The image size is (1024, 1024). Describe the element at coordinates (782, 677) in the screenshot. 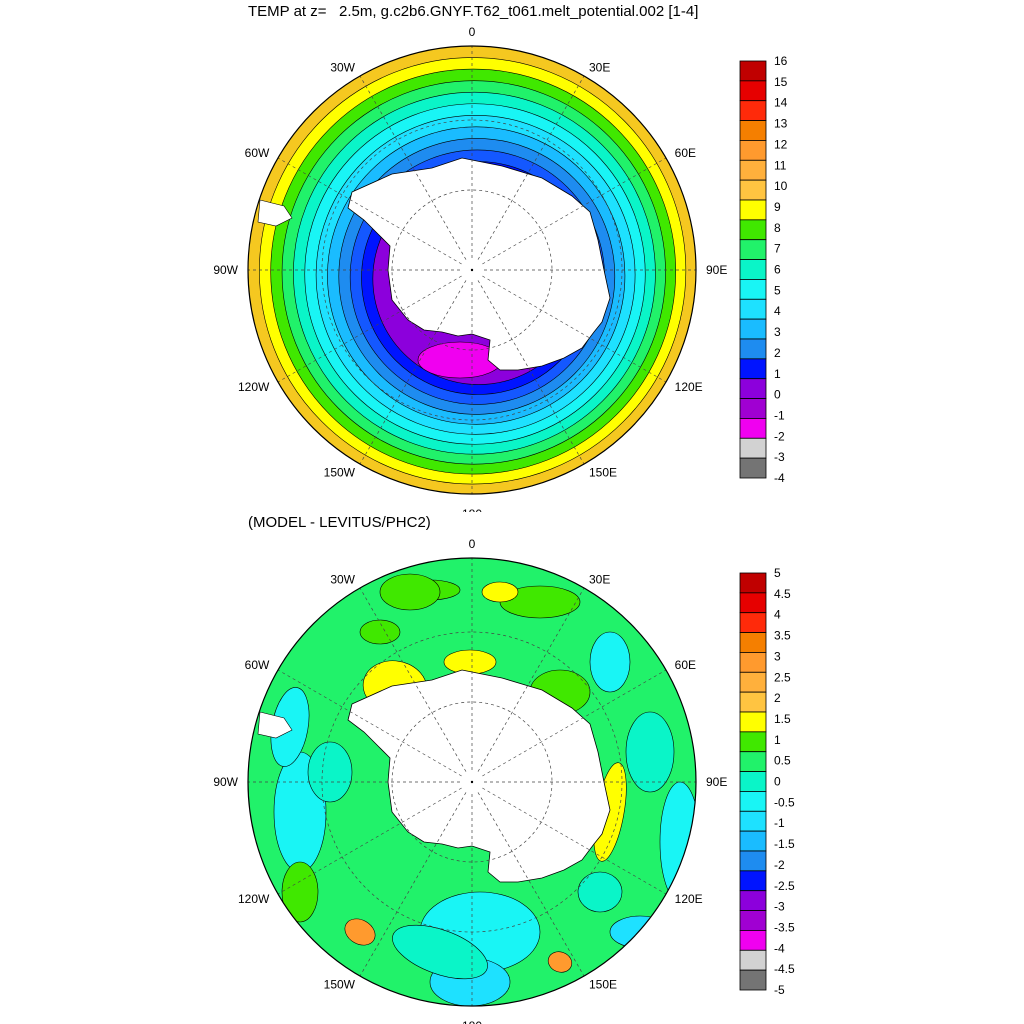

I see `colorbar-label: 2.5` at that location.